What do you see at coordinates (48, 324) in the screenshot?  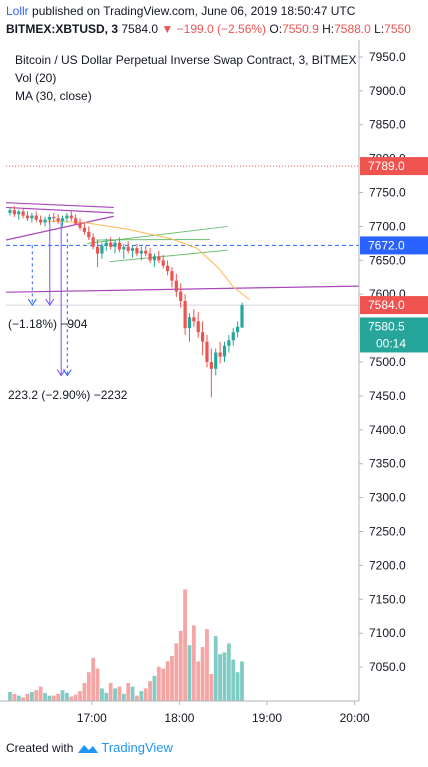 I see `measure-label-1: (−1.18%) −904` at bounding box center [48, 324].